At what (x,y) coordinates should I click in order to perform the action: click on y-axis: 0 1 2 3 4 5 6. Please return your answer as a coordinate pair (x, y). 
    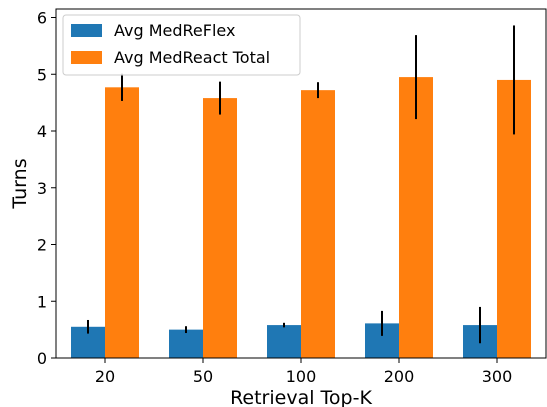
    Looking at the image, I should click on (46, 188).